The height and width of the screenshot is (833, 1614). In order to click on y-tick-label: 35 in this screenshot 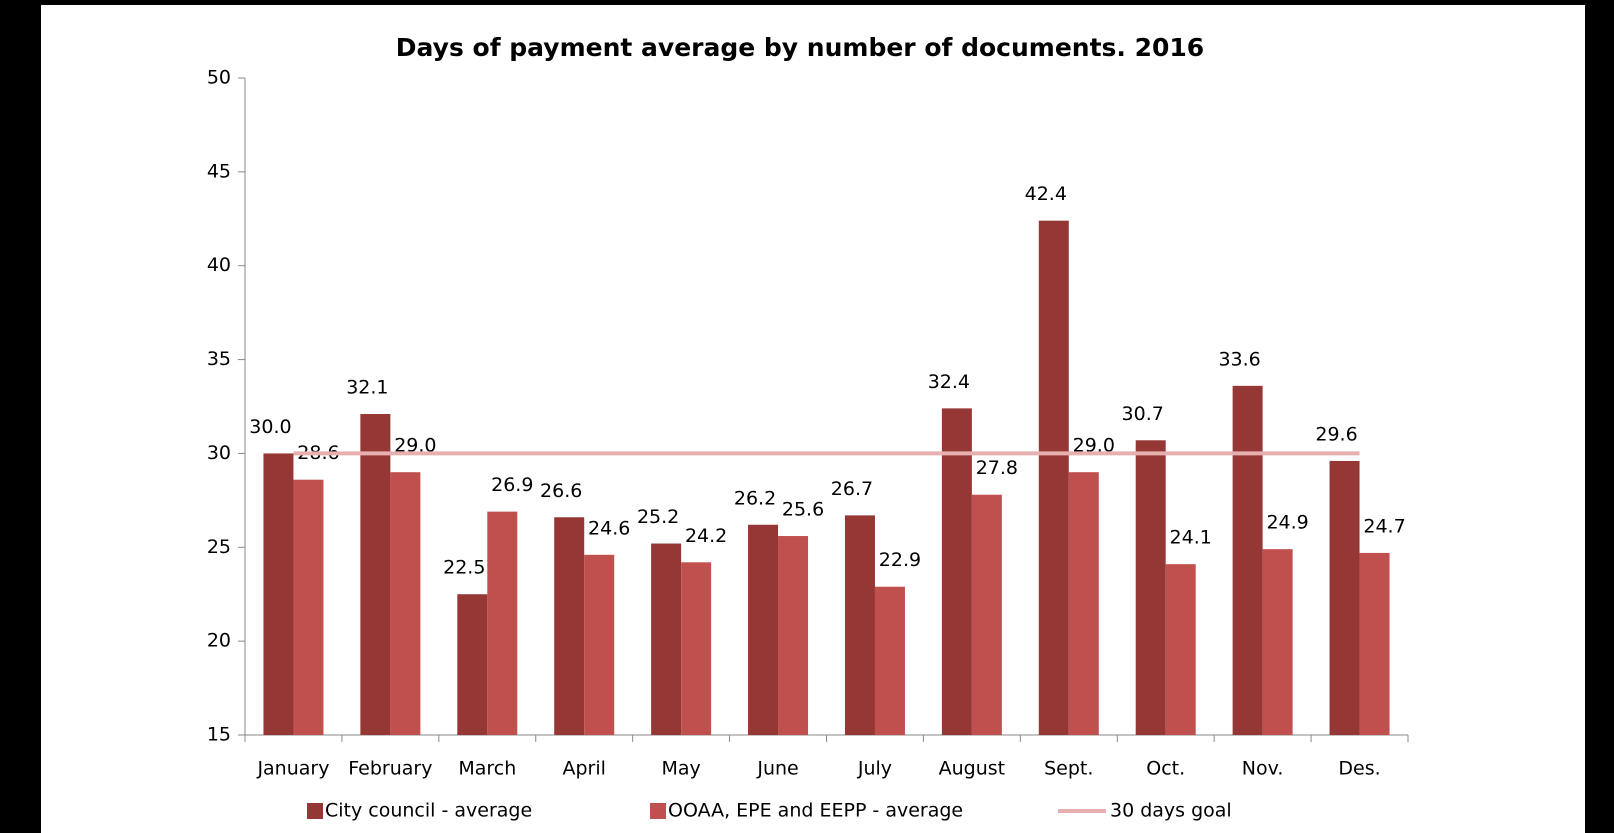, I will do `click(219, 359)`.